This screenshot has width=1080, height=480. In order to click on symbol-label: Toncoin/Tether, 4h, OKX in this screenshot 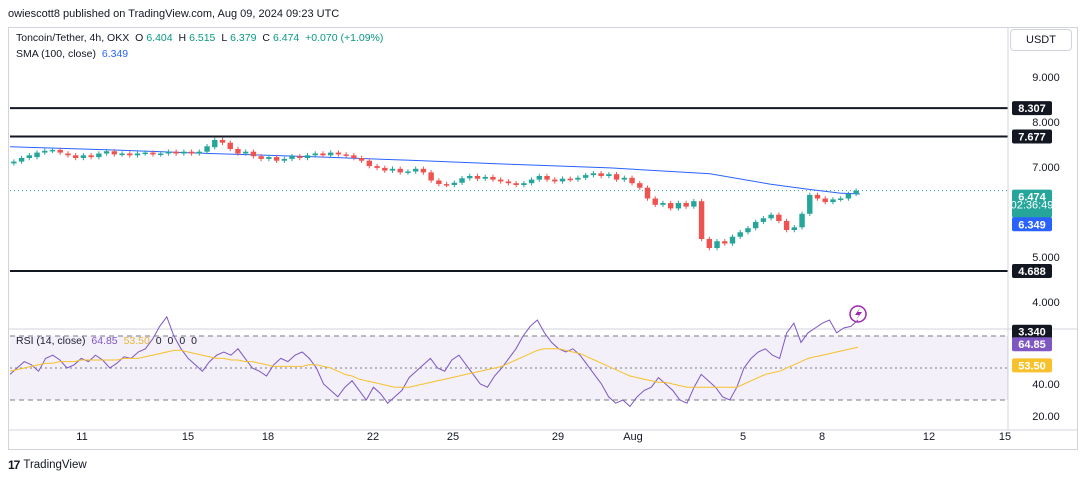, I will do `click(73, 38)`.